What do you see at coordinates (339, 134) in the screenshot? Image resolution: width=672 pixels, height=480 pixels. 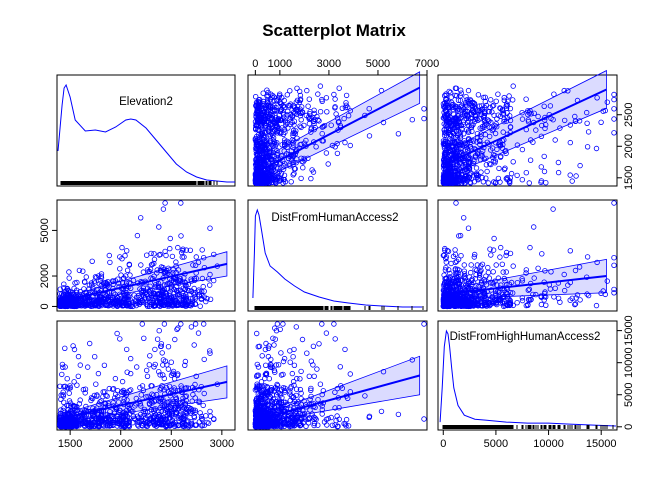 I see `scatter-panel-r0-c1` at bounding box center [339, 134].